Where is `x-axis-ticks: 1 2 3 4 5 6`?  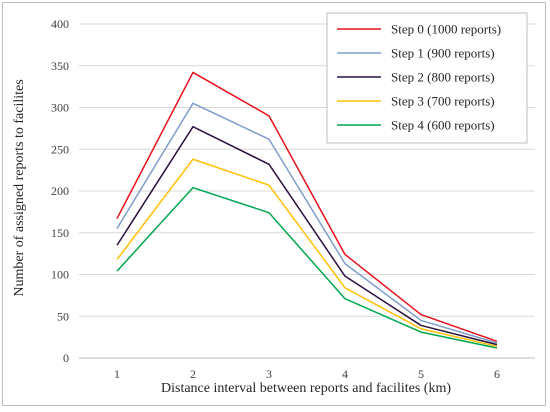 x-axis-ticks: 1 2 3 4 5 6 is located at coordinates (307, 374).